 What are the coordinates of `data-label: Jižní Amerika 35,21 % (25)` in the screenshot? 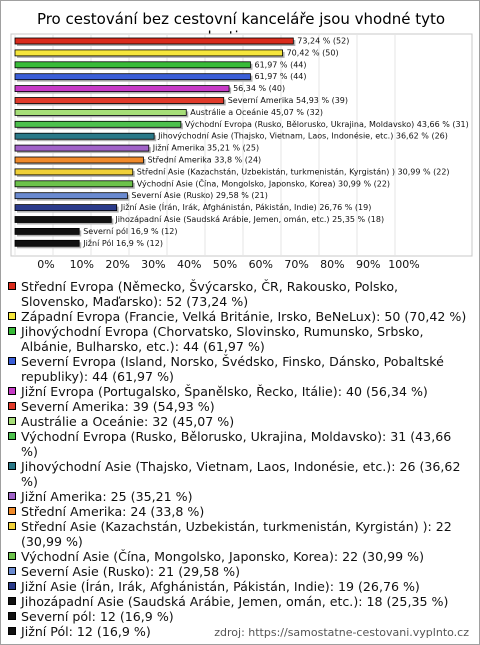 It's located at (205, 148).